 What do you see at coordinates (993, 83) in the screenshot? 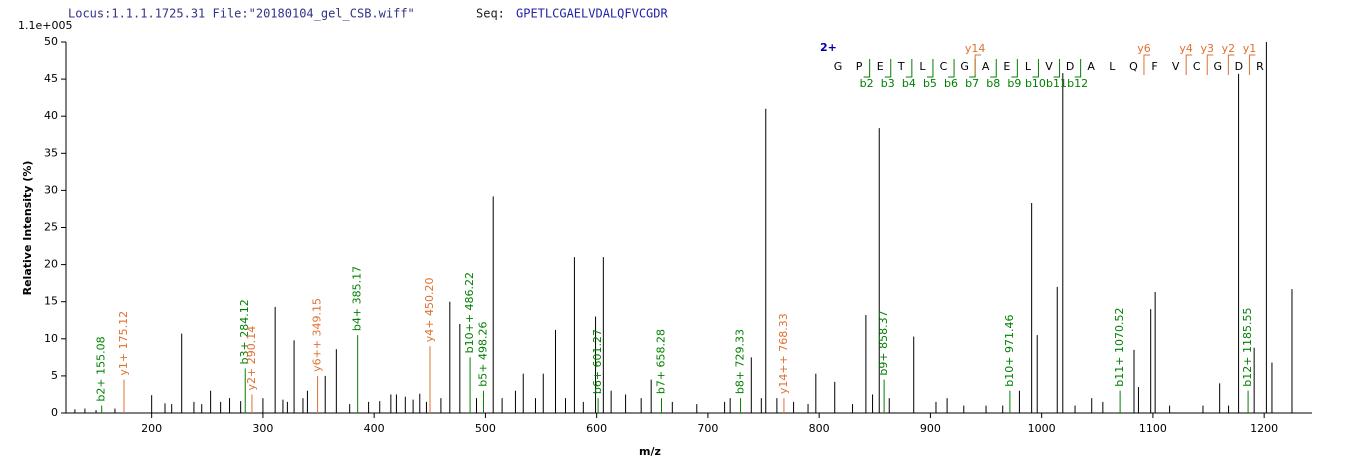
I see `b-ion-label: b8` at bounding box center [993, 83].